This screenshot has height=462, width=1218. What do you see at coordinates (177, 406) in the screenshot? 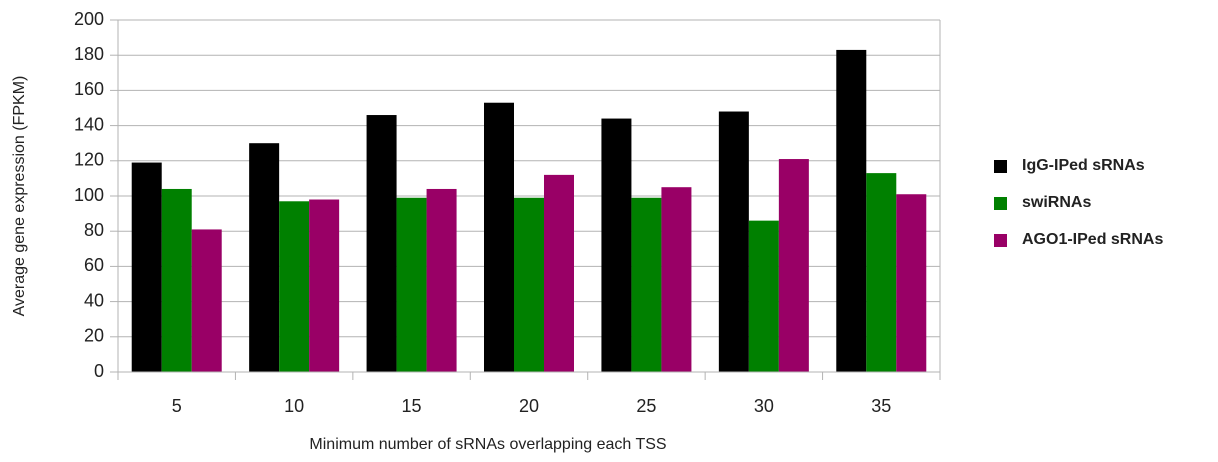
I see `x-tick-label: 5` at bounding box center [177, 406].